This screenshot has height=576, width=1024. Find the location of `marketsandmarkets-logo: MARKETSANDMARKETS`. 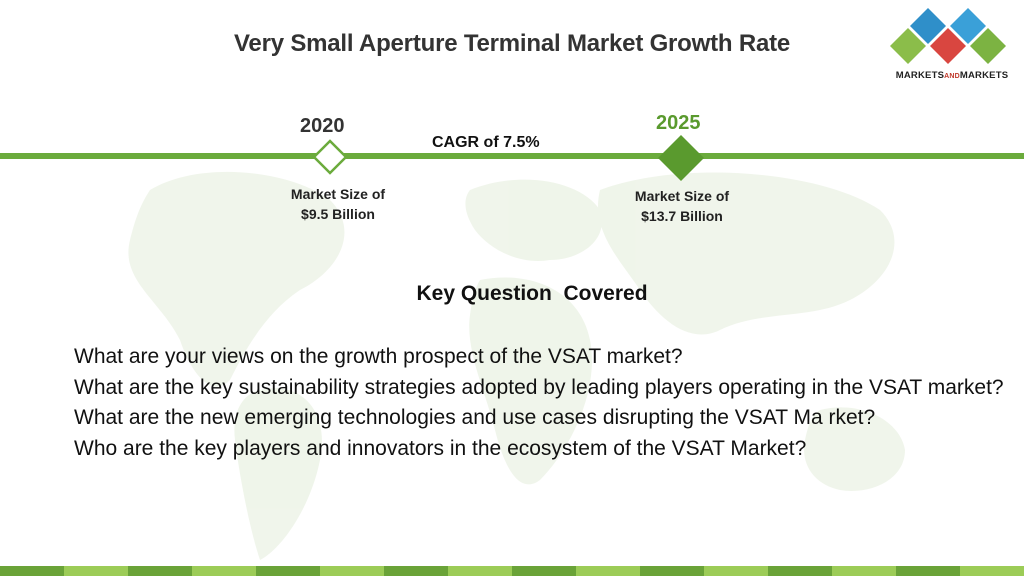

marketsandmarkets-logo: MARKETSANDMARKETS is located at coordinates (952, 47).